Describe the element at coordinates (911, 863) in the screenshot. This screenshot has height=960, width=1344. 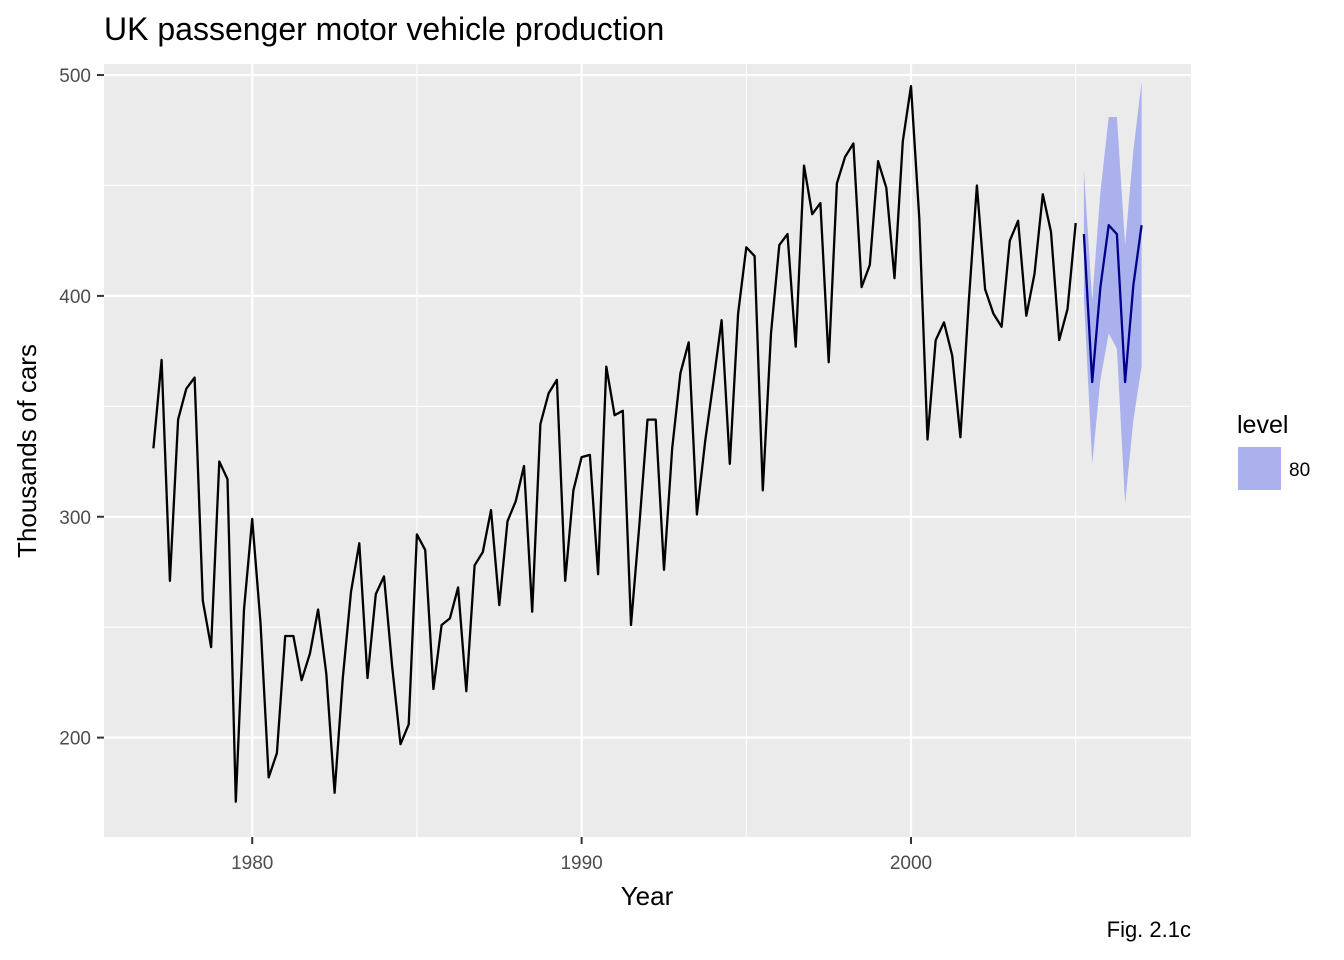
I see `x-tick-label: 2000` at that location.